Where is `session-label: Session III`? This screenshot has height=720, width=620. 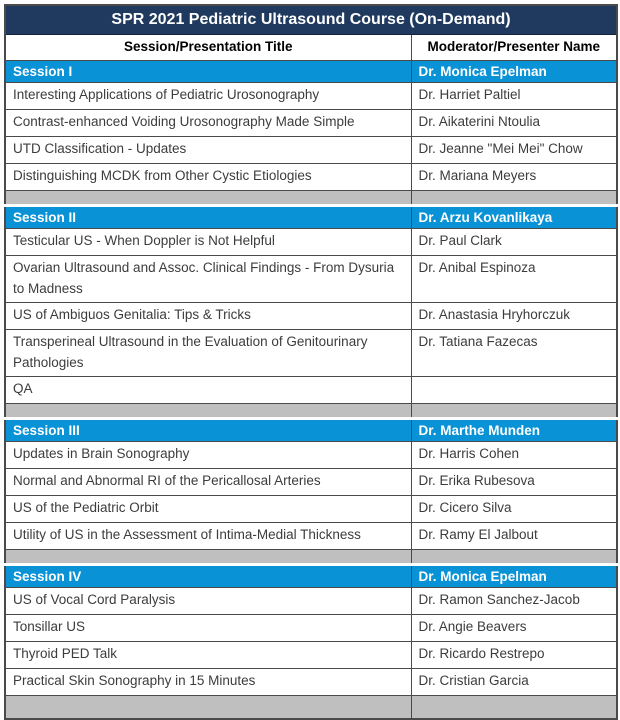 session-label: Session III is located at coordinates (208, 429).